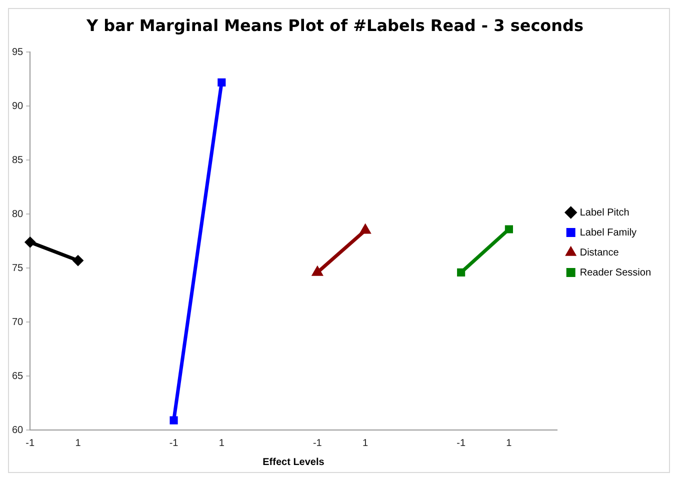 This screenshot has height=481, width=678. Describe the element at coordinates (18, 106) in the screenshot. I see `y-tick-label: 90` at that location.